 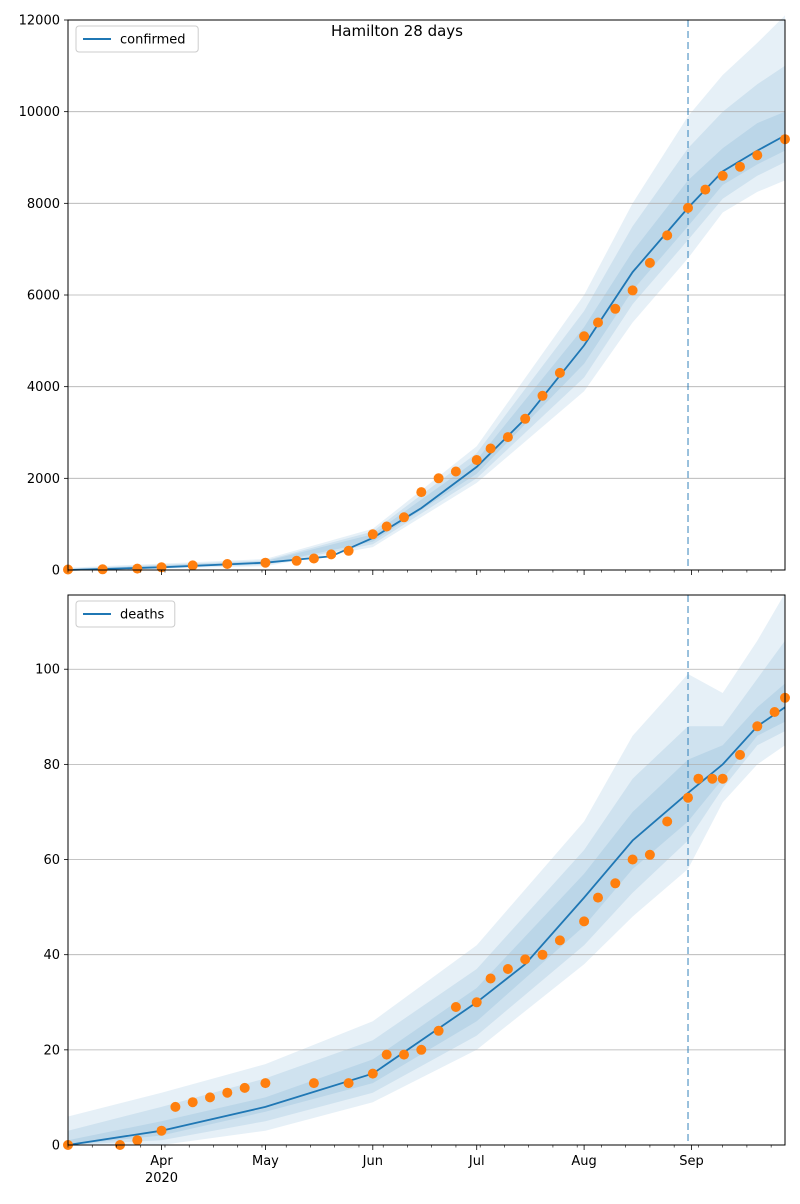 I want to click on x-tick-label: Jul, so click(x=476, y=1161).